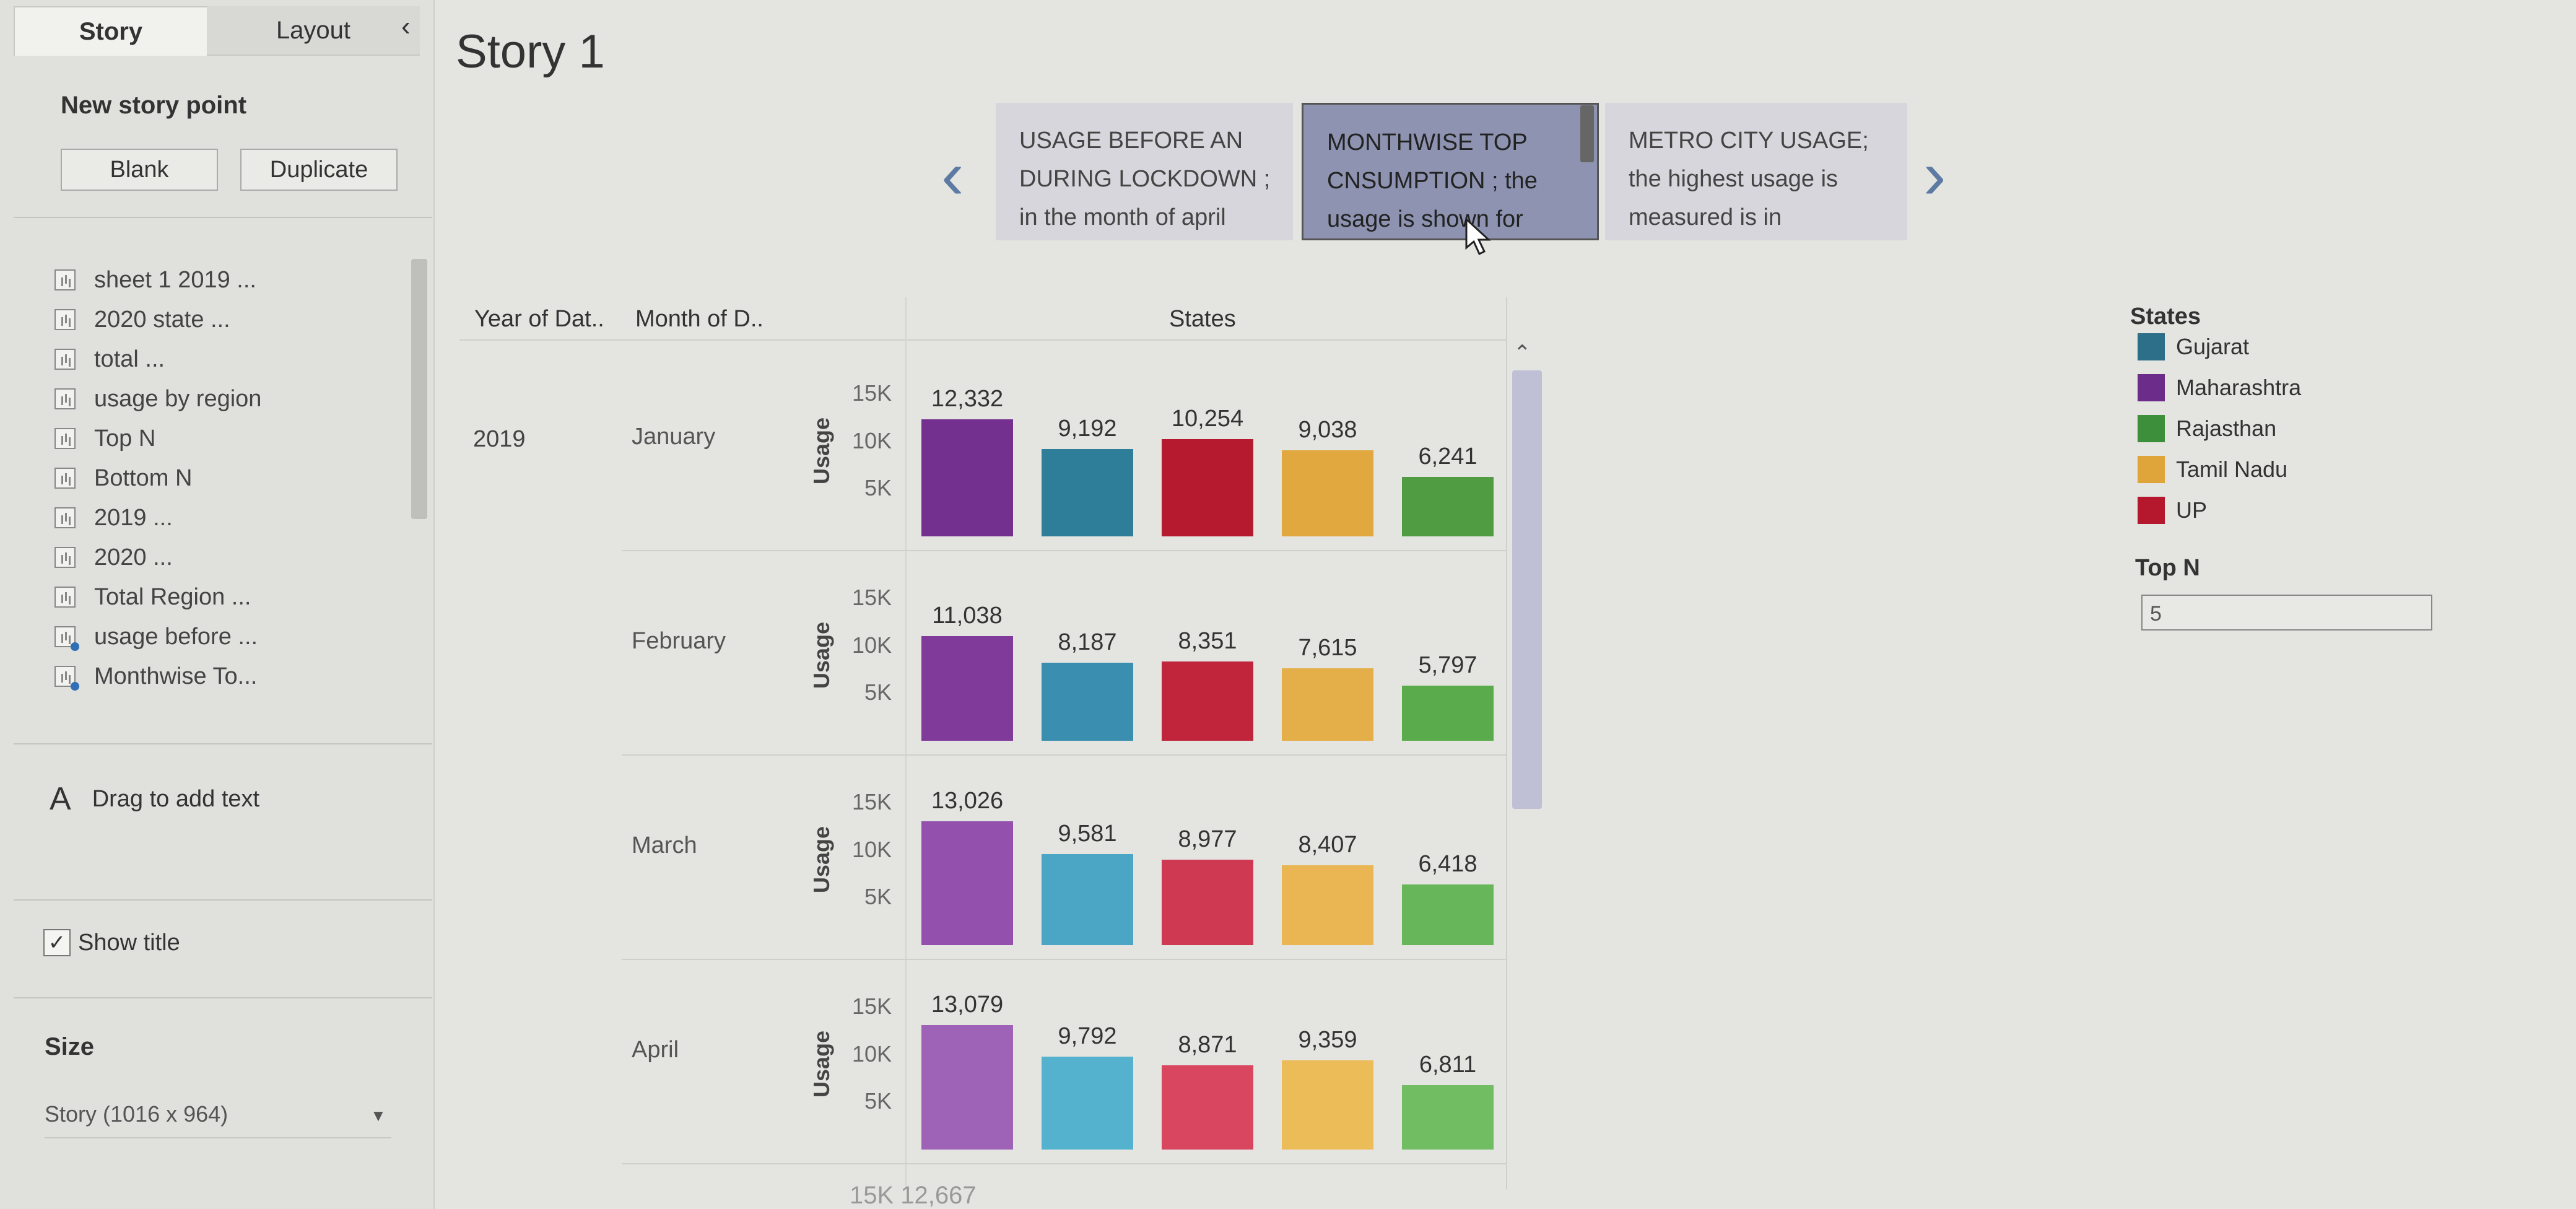 The image size is (2576, 1209). What do you see at coordinates (143, 478) in the screenshot?
I see `sheet-label: Bottom N` at bounding box center [143, 478].